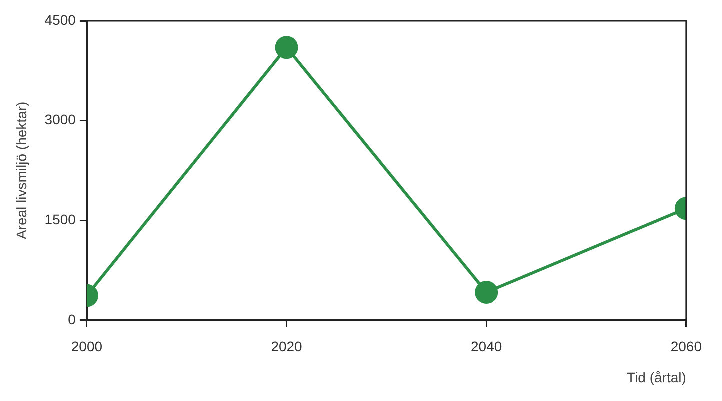  I want to click on x-axis-title: Tid (årtal), so click(656, 377).